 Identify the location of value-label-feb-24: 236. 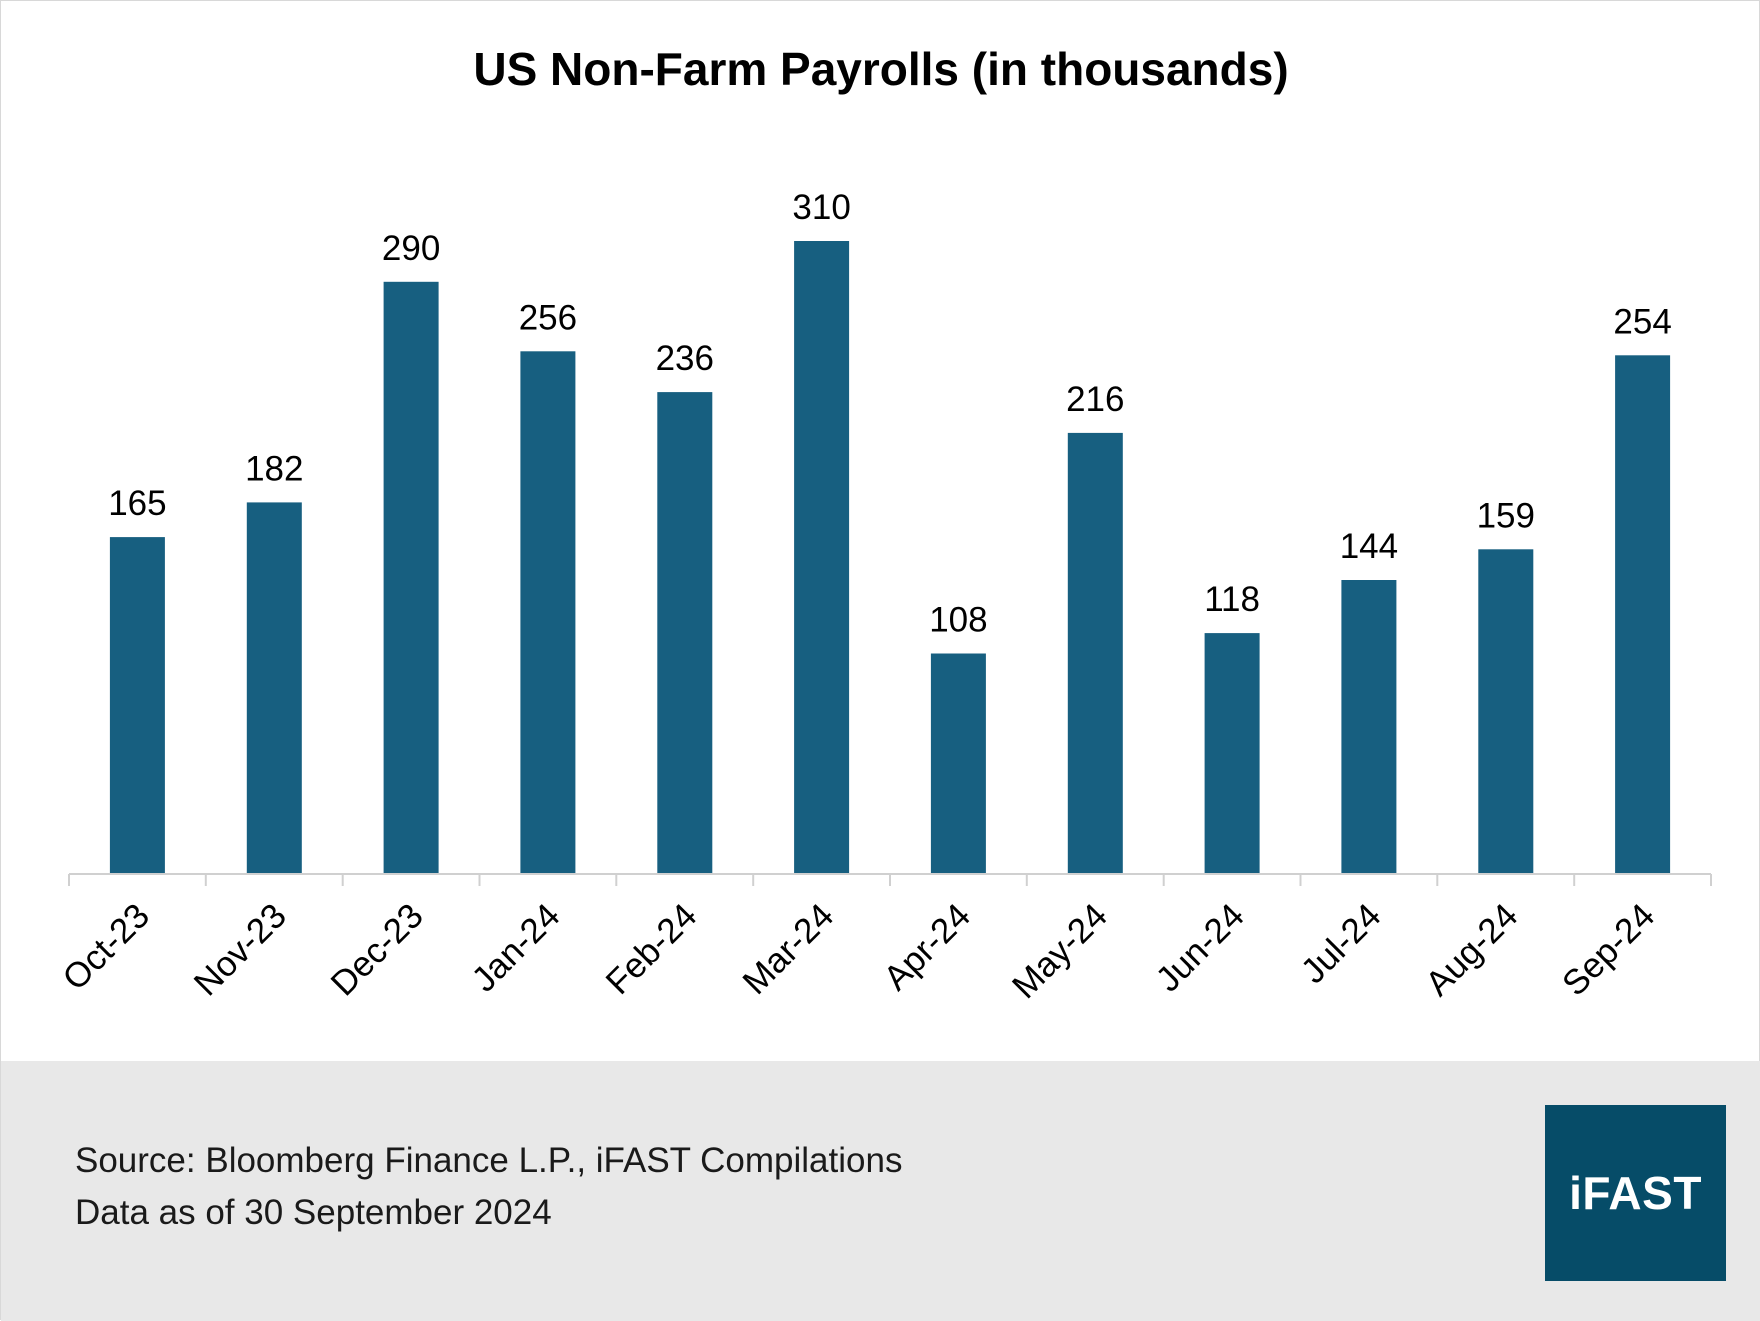
(685, 358).